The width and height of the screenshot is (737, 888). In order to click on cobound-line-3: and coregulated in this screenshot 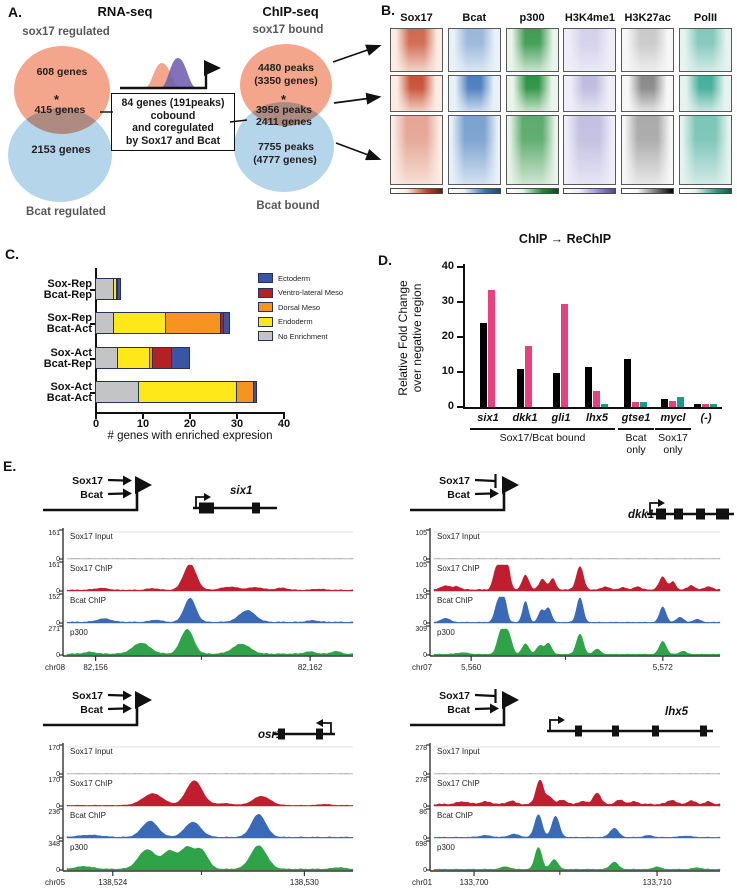, I will do `click(173, 128)`.